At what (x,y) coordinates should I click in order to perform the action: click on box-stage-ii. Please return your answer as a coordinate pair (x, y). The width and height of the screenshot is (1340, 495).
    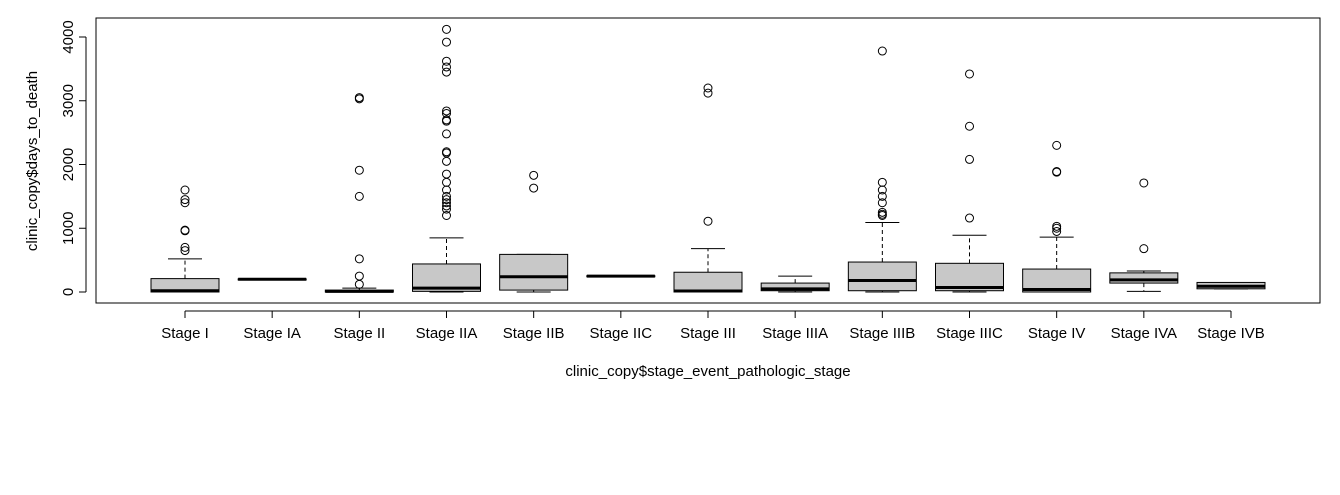
    Looking at the image, I should click on (359, 193).